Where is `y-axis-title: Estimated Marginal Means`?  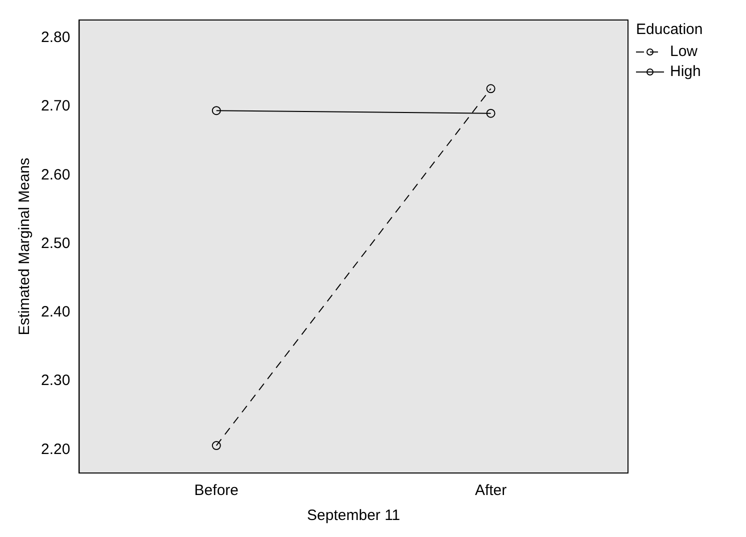
y-axis-title: Estimated Marginal Means is located at coordinates (25, 247).